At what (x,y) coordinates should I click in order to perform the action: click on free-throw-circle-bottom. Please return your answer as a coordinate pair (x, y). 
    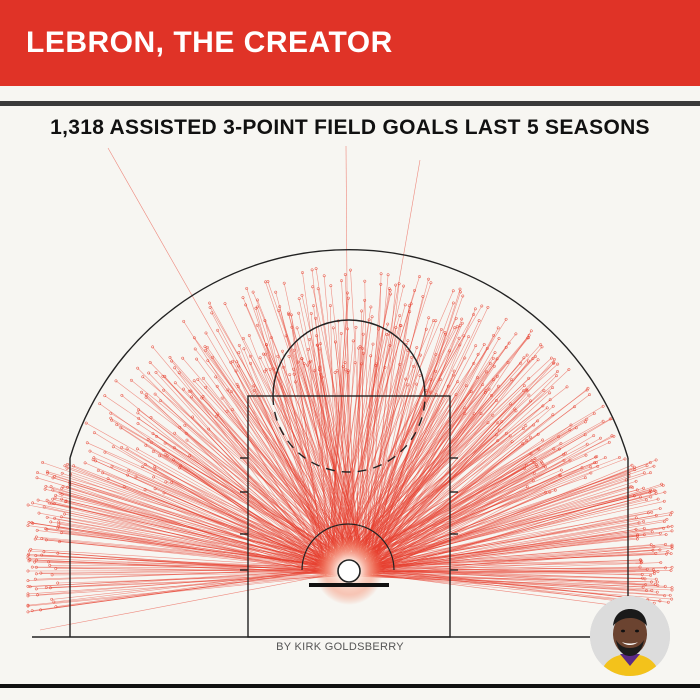
    Looking at the image, I should click on (349, 434).